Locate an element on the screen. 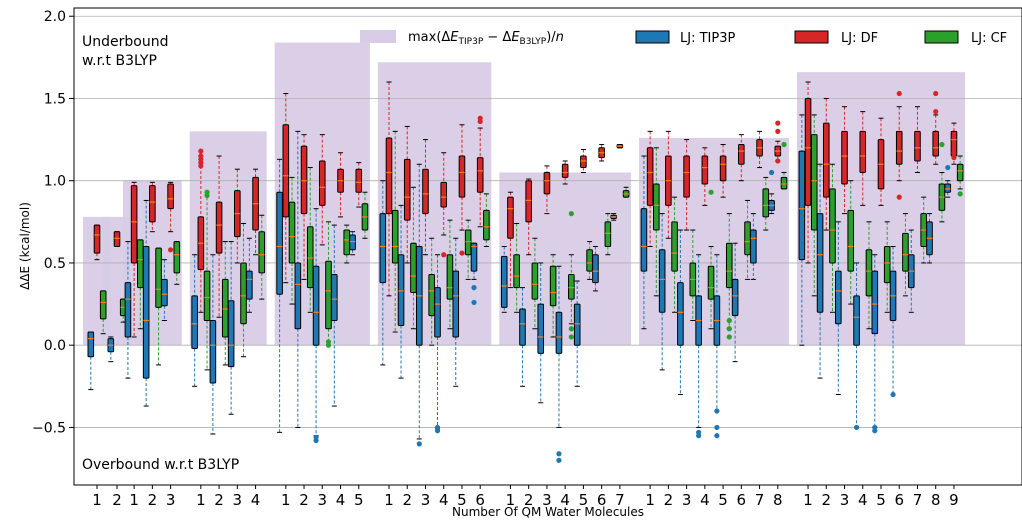 This screenshot has height=522, width=1022. x-tick-label-n8-5: 5 is located at coordinates (723, 500).